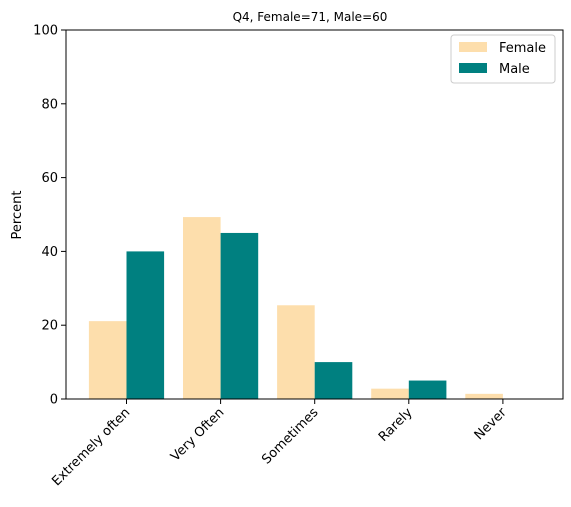 This screenshot has height=507, width=571. I want to click on legend-swatch-female, so click(473, 47).